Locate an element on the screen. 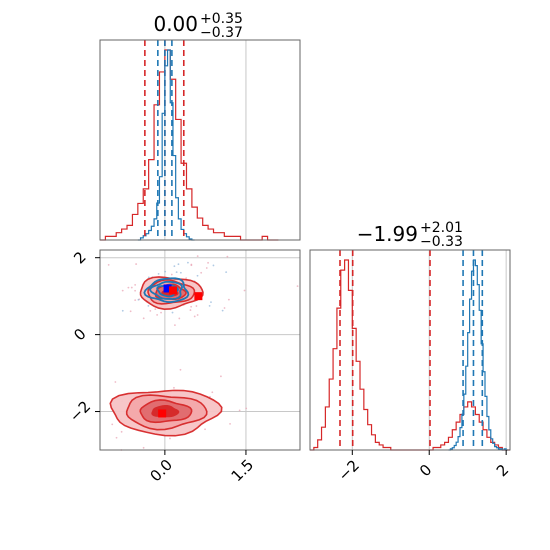 Image resolution: width=550 pixels, height=550 pixels. hist2-blue-histogram is located at coordinates (478, 355).